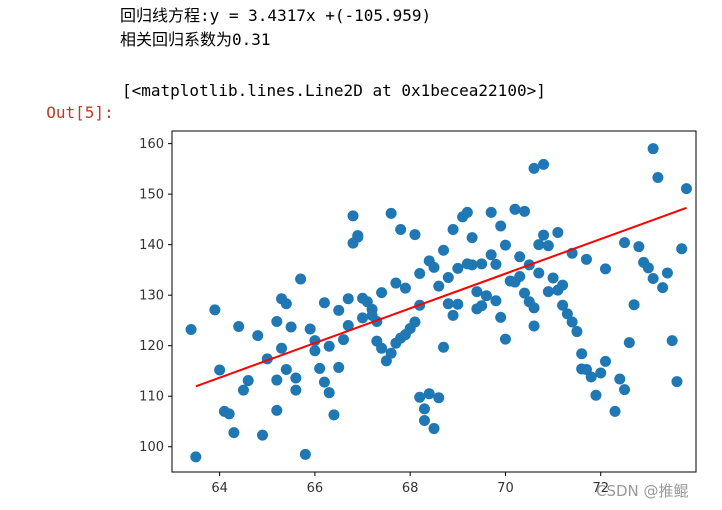 The image size is (722, 510). Describe the element at coordinates (195, 39) in the screenshot. I see `correlation-coefficient-text: 相关回归系数为0.31` at that location.